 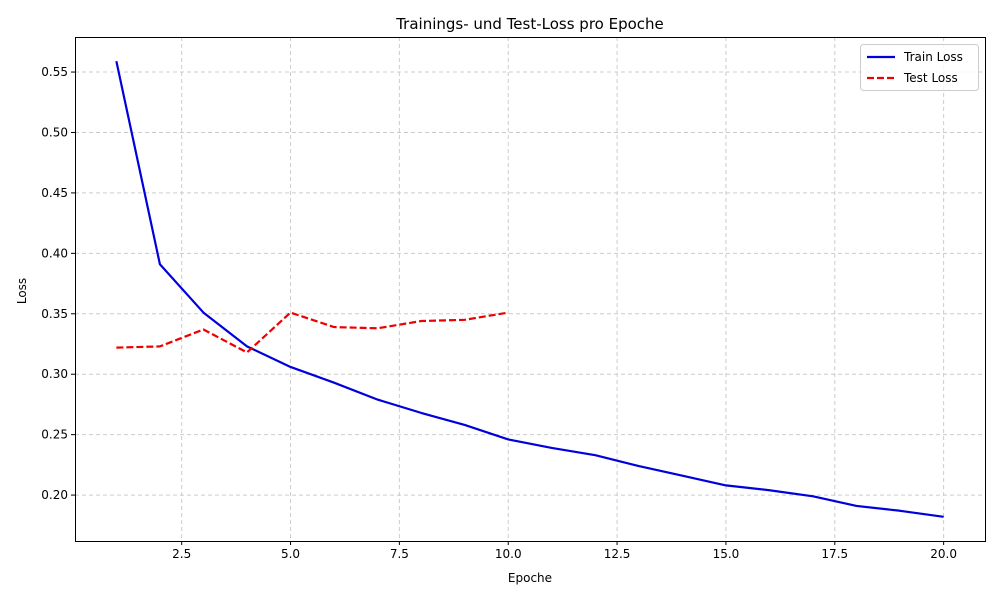 What do you see at coordinates (54, 374) in the screenshot?
I see `y-tick-label: 0.30` at bounding box center [54, 374].